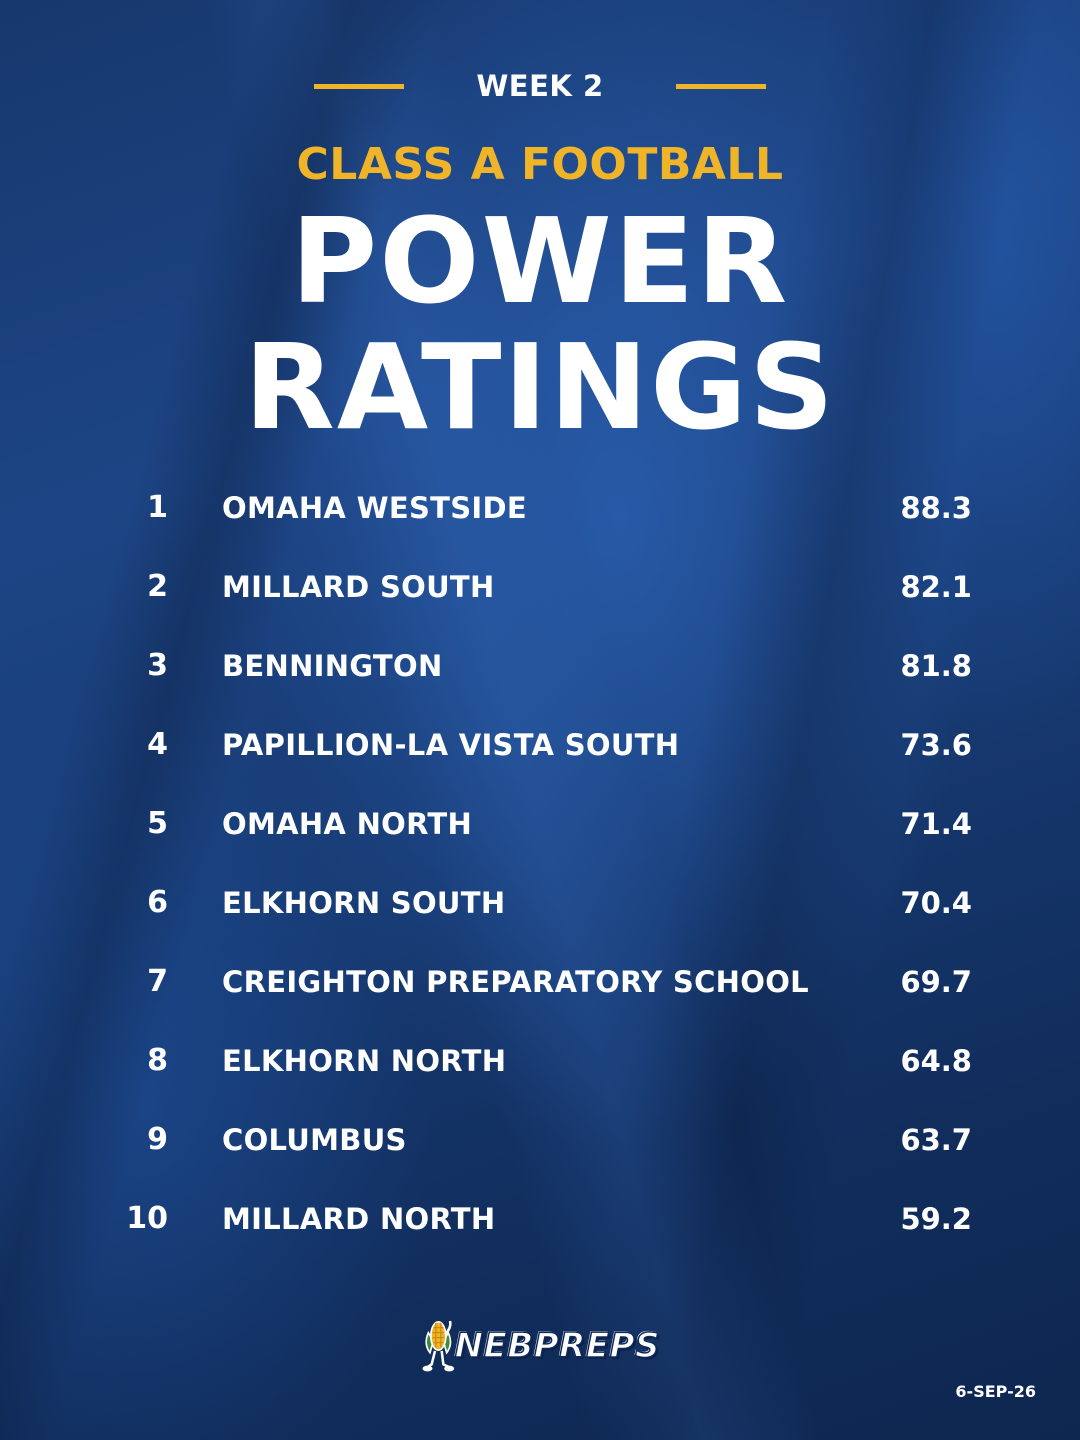 This screenshot has width=1080, height=1440. I want to click on week-line-right, so click(720, 86).